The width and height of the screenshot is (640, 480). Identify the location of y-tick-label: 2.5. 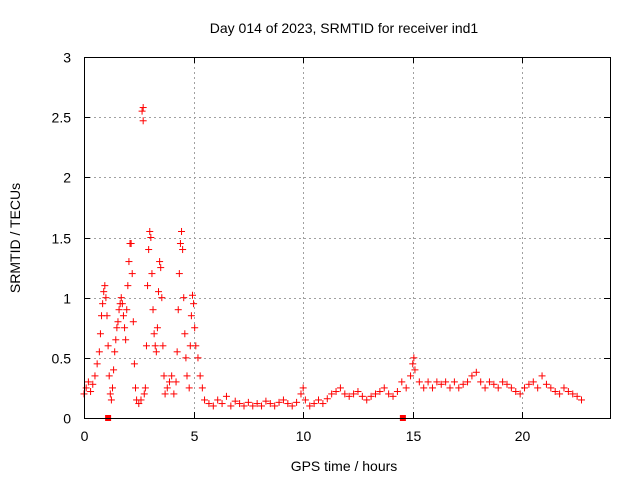
(62, 118).